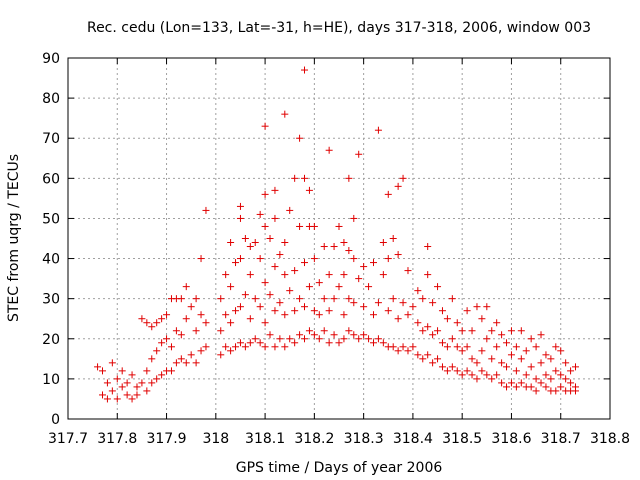  What do you see at coordinates (117, 439) in the screenshot?
I see `x-tick-label: 317.8` at bounding box center [117, 439].